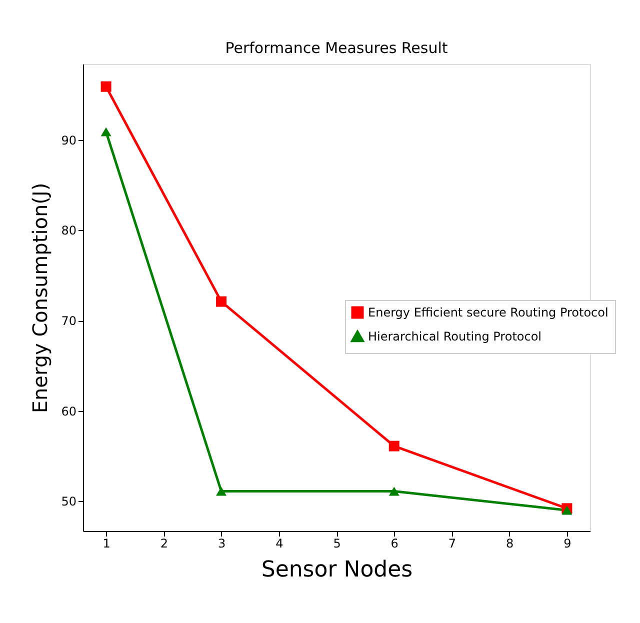 The width and height of the screenshot is (640, 623). What do you see at coordinates (280, 543) in the screenshot?
I see `x-tick-label: 4` at bounding box center [280, 543].